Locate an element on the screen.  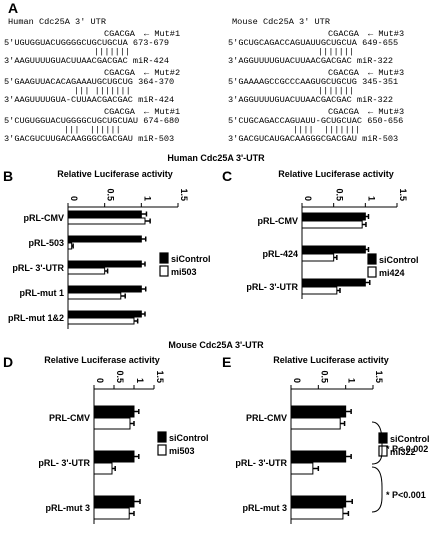
panel-d-letter: D is located at coordinates (8, 362).